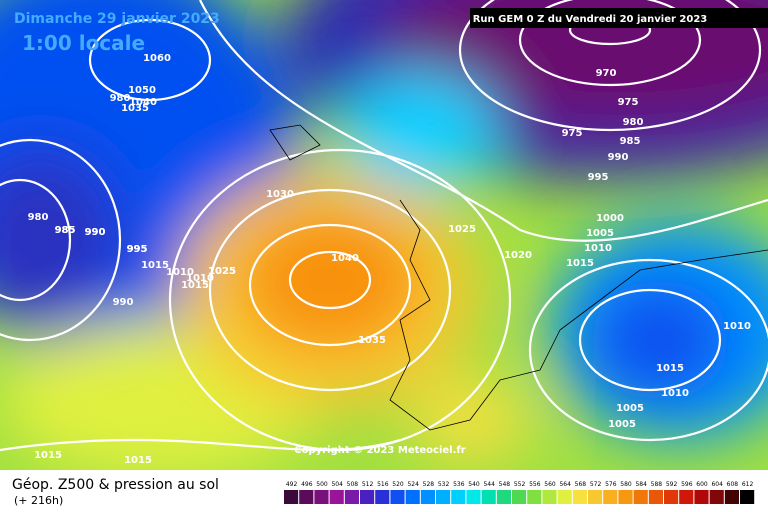 The image size is (768, 512). I want to click on colorbar-label: 540, so click(474, 484).